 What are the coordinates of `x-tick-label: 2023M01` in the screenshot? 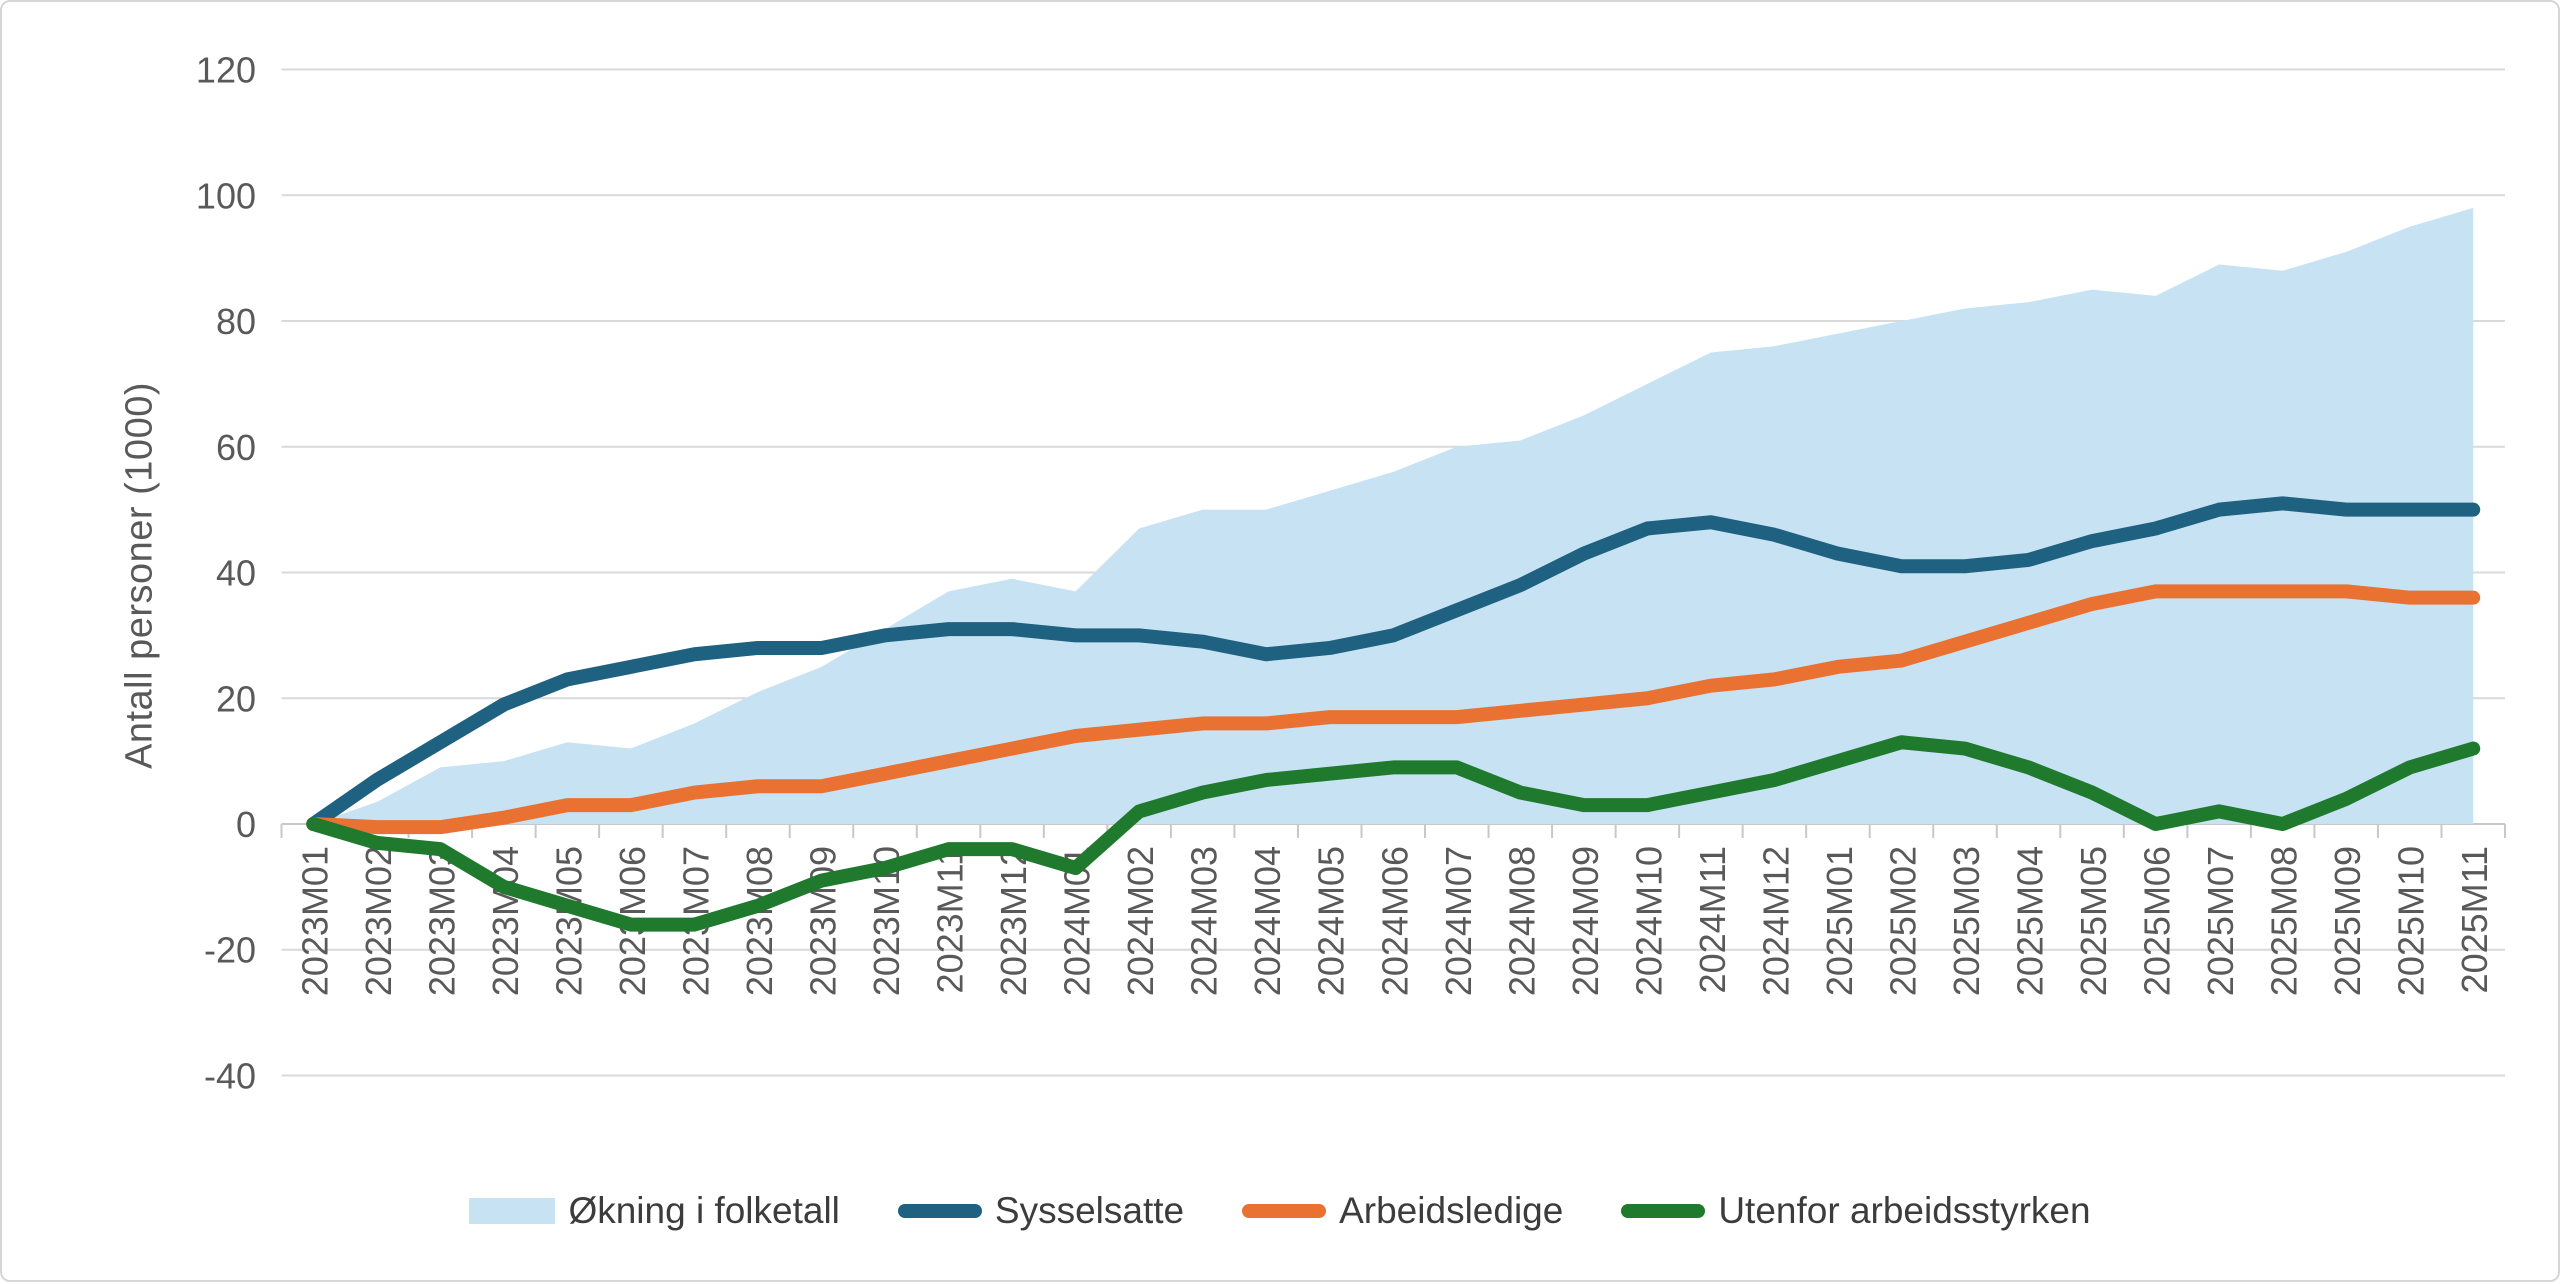 It's located at (314, 921).